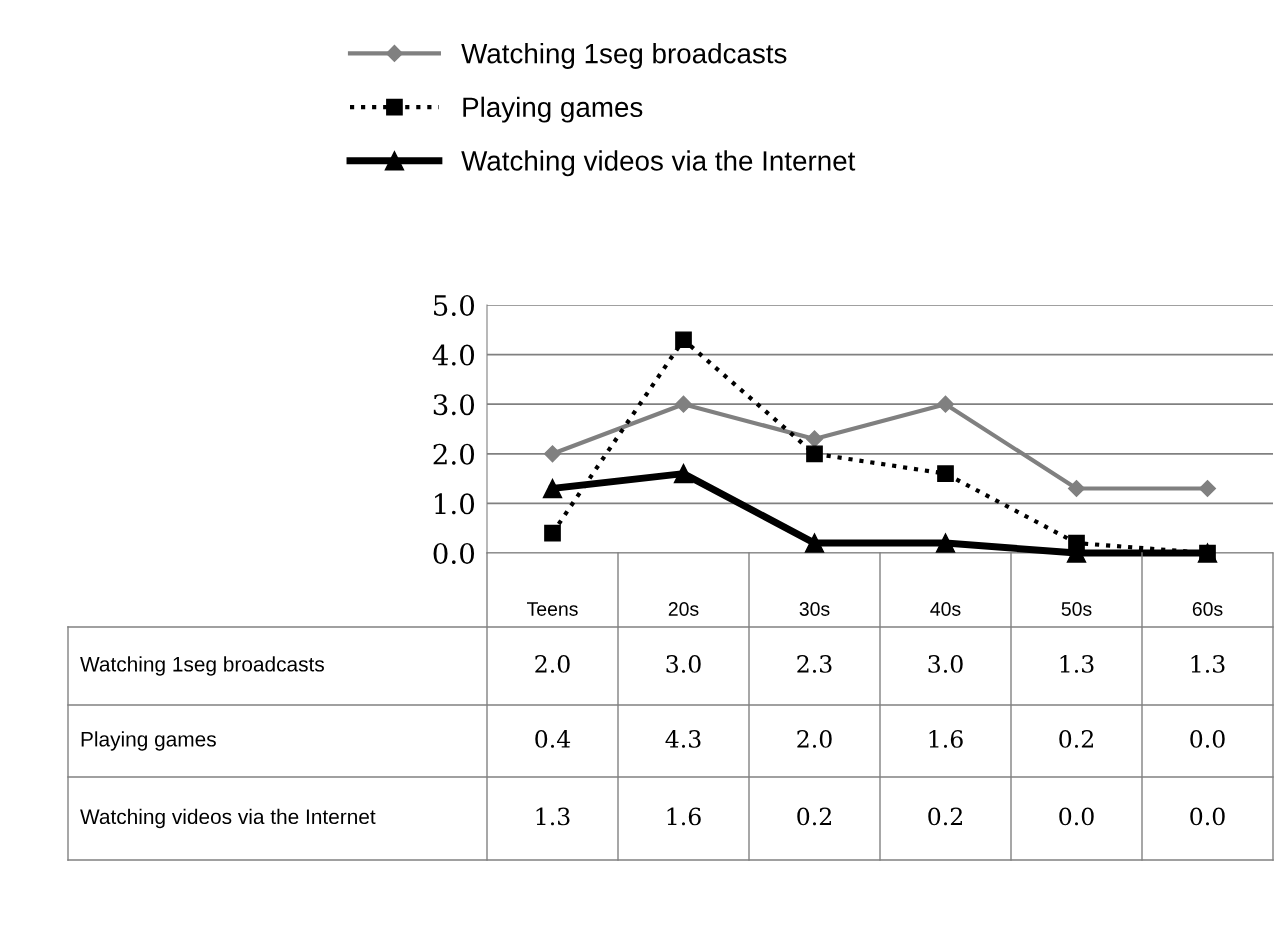 This screenshot has width=1274, height=937. I want to click on x-tick-label: Teens, so click(552, 609).